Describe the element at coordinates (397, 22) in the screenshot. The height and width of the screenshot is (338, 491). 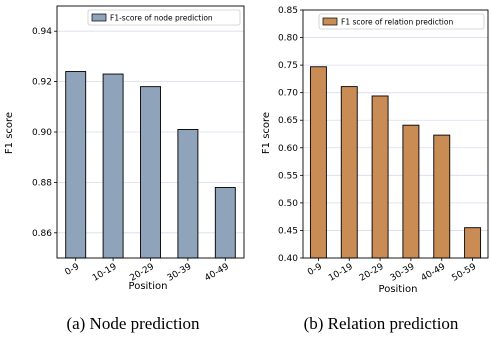
I see `legend-label: F1 score of relation prediction` at that location.